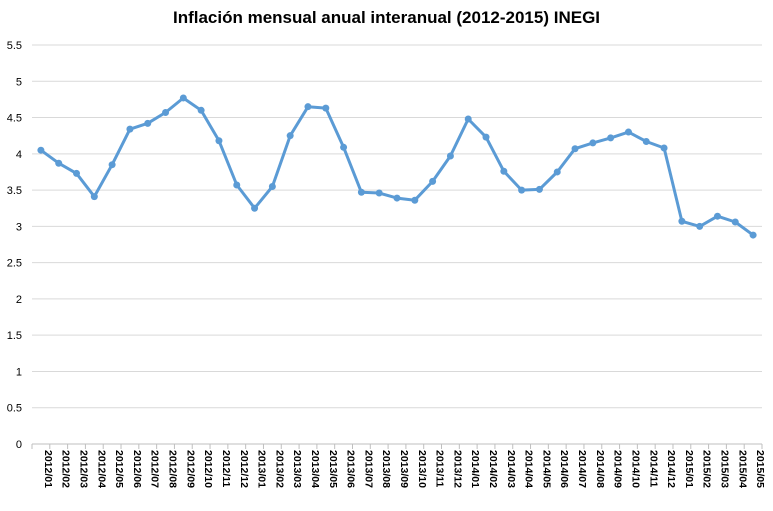 This screenshot has width=773, height=511. Describe the element at coordinates (262, 469) in the screenshot. I see `x-tick-label: 2013/01` at that location.